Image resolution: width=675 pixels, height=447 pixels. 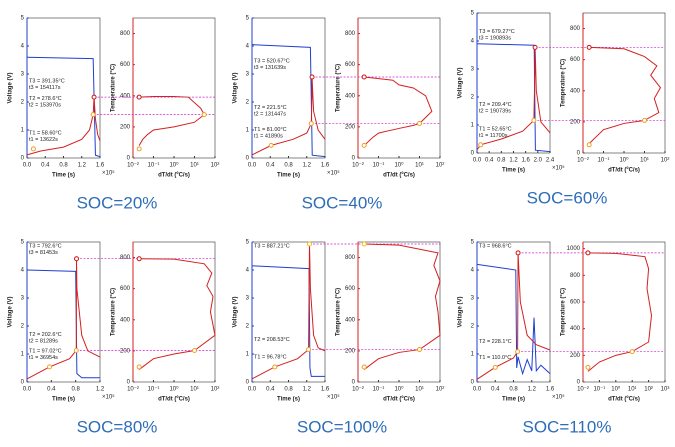 I want to click on annotation: t2 = 131447s, so click(x=270, y=114).